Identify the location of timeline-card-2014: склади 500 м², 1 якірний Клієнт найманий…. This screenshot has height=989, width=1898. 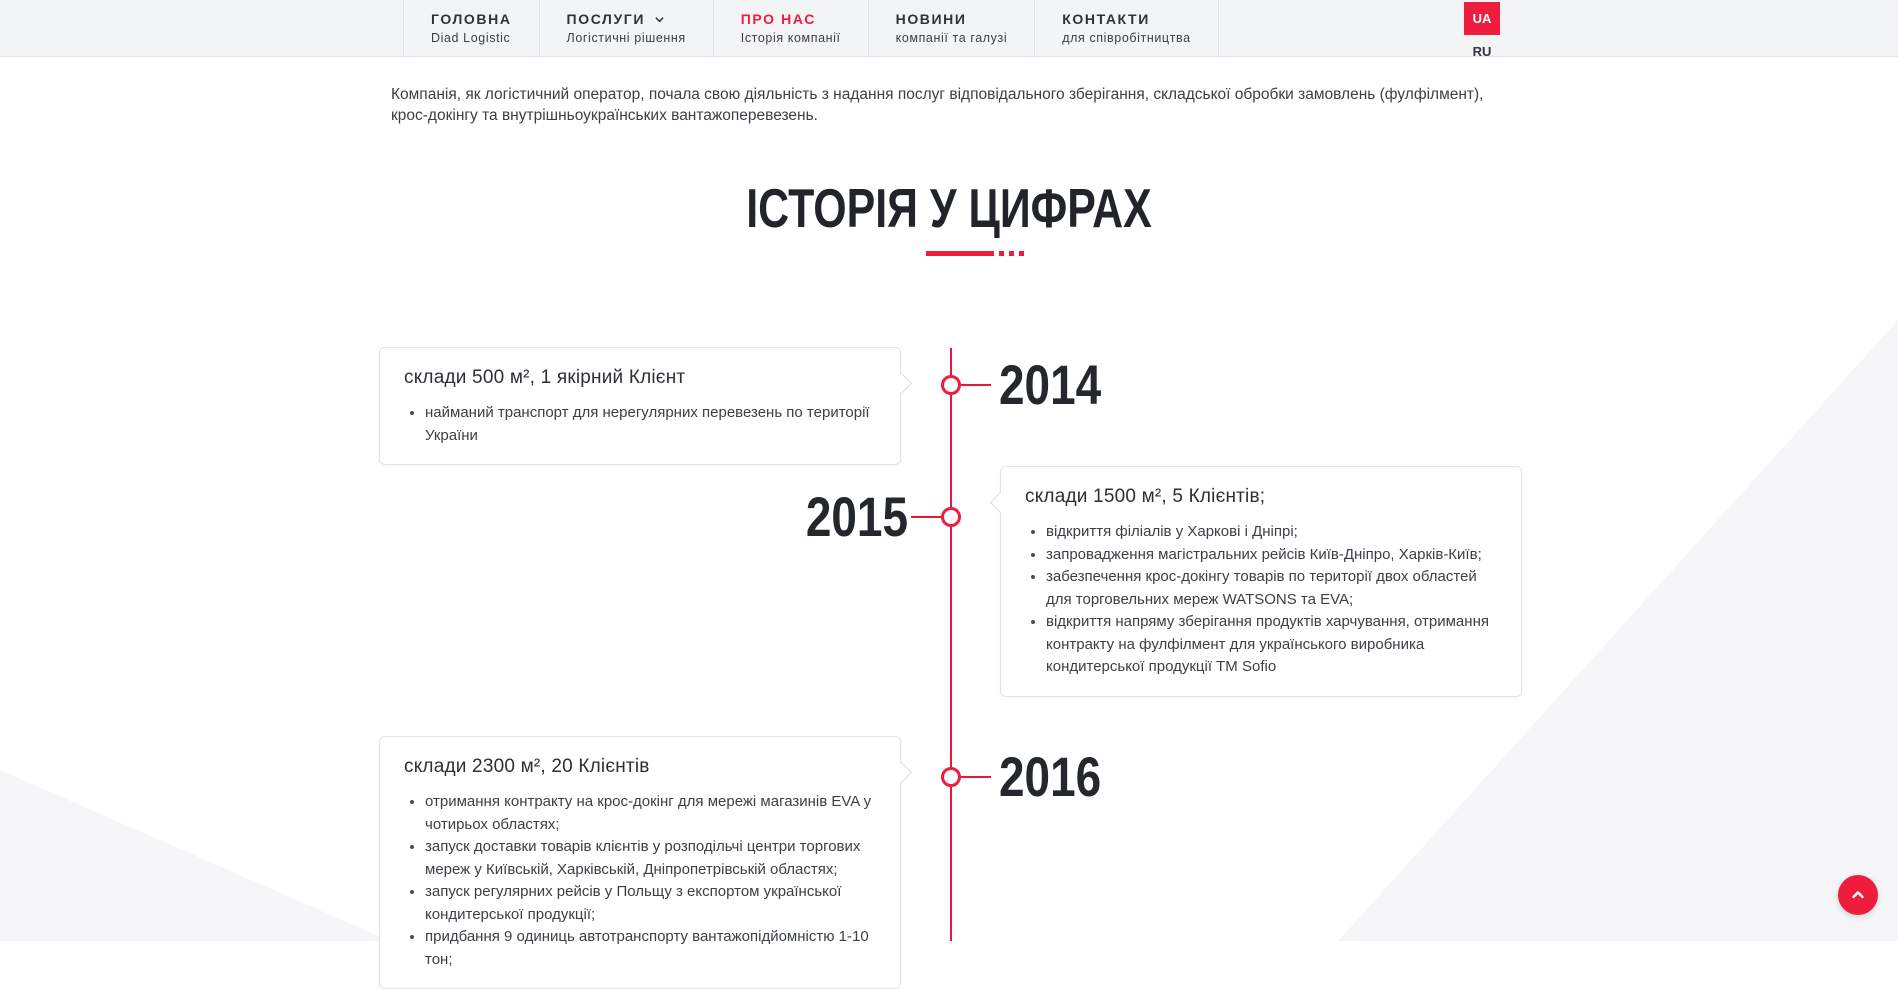
(645, 406).